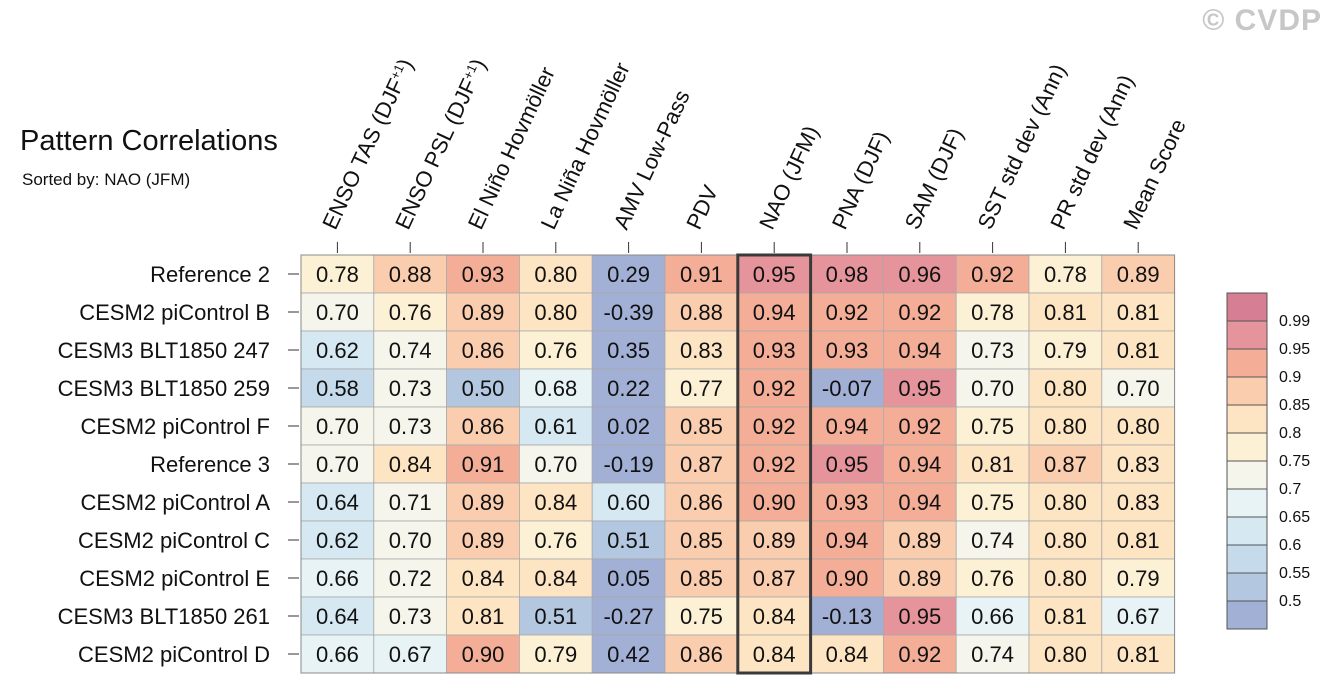  I want to click on colorbar-frame, so click(1247, 461).